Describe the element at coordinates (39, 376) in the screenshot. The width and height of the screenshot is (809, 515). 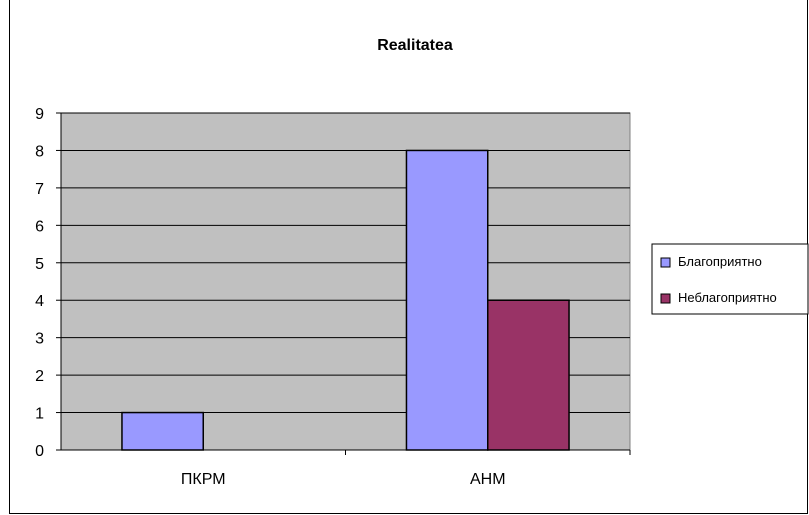
I see `y-tick-label: 2` at that location.